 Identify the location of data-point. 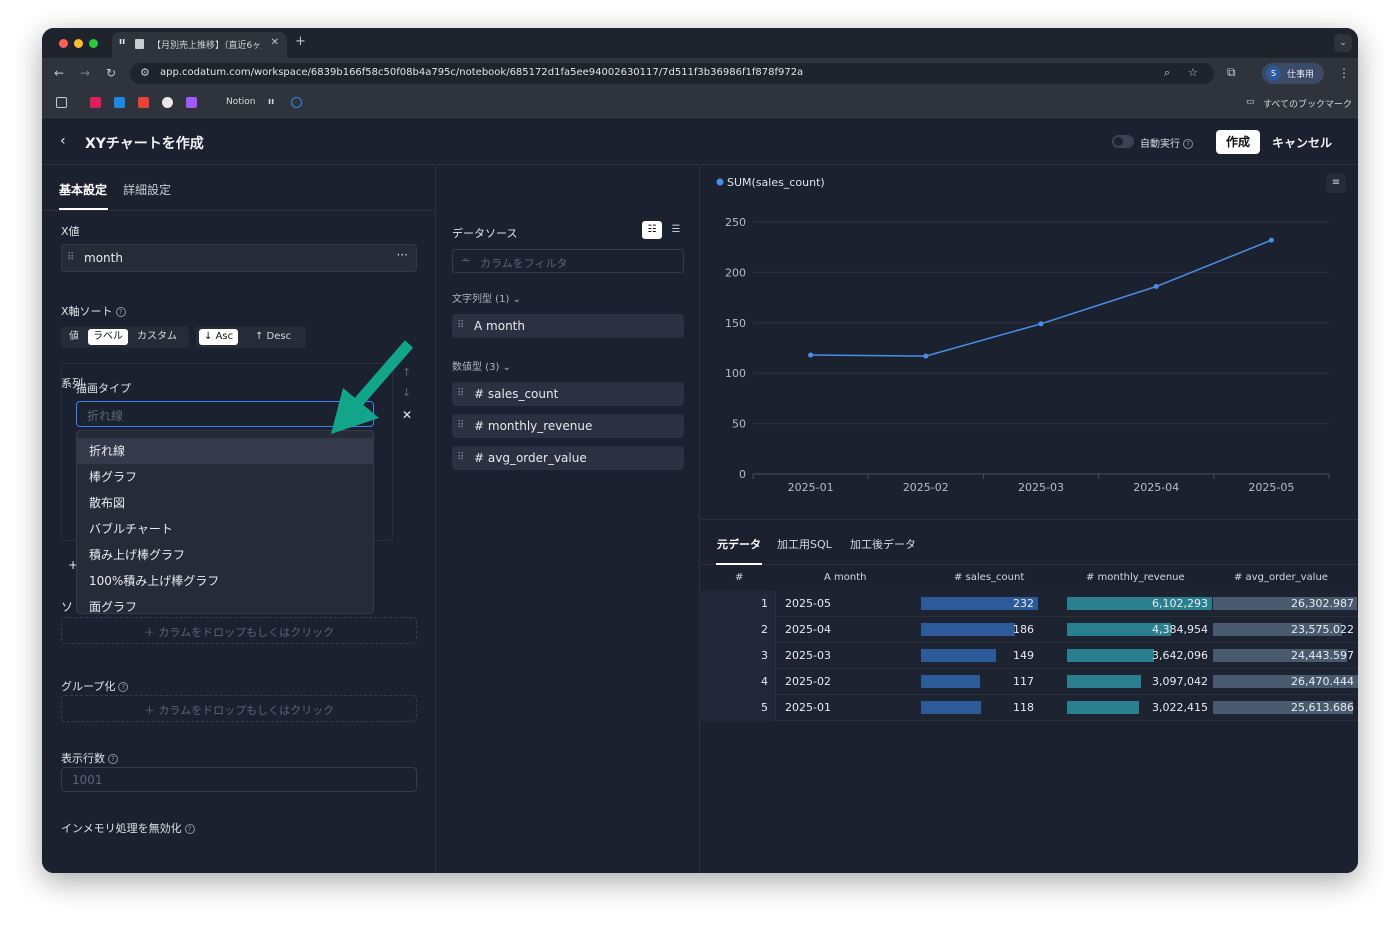
(1156, 287).